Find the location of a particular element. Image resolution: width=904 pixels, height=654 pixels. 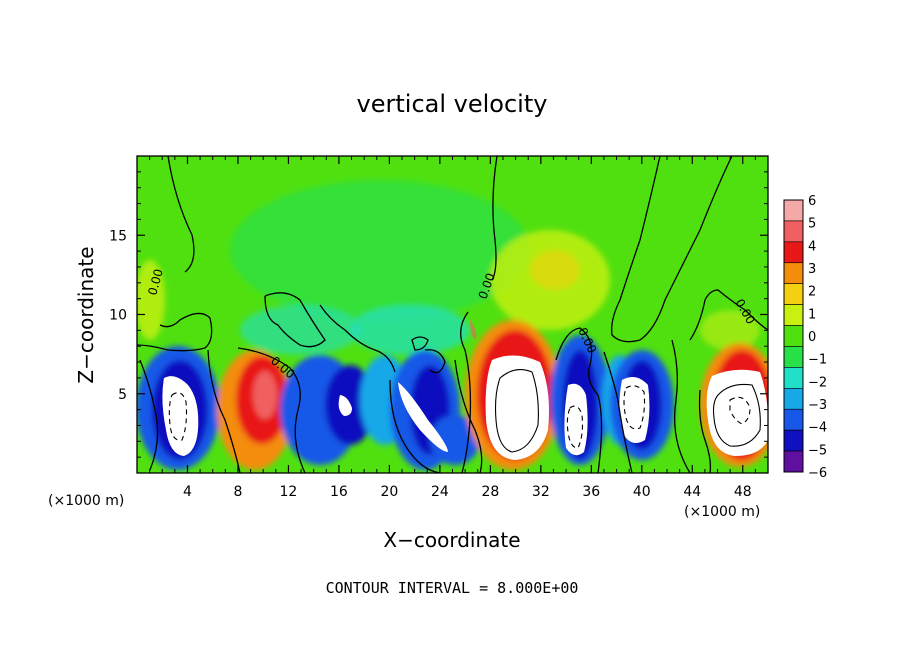

colorbar-tick-label: −1 is located at coordinates (817, 360).